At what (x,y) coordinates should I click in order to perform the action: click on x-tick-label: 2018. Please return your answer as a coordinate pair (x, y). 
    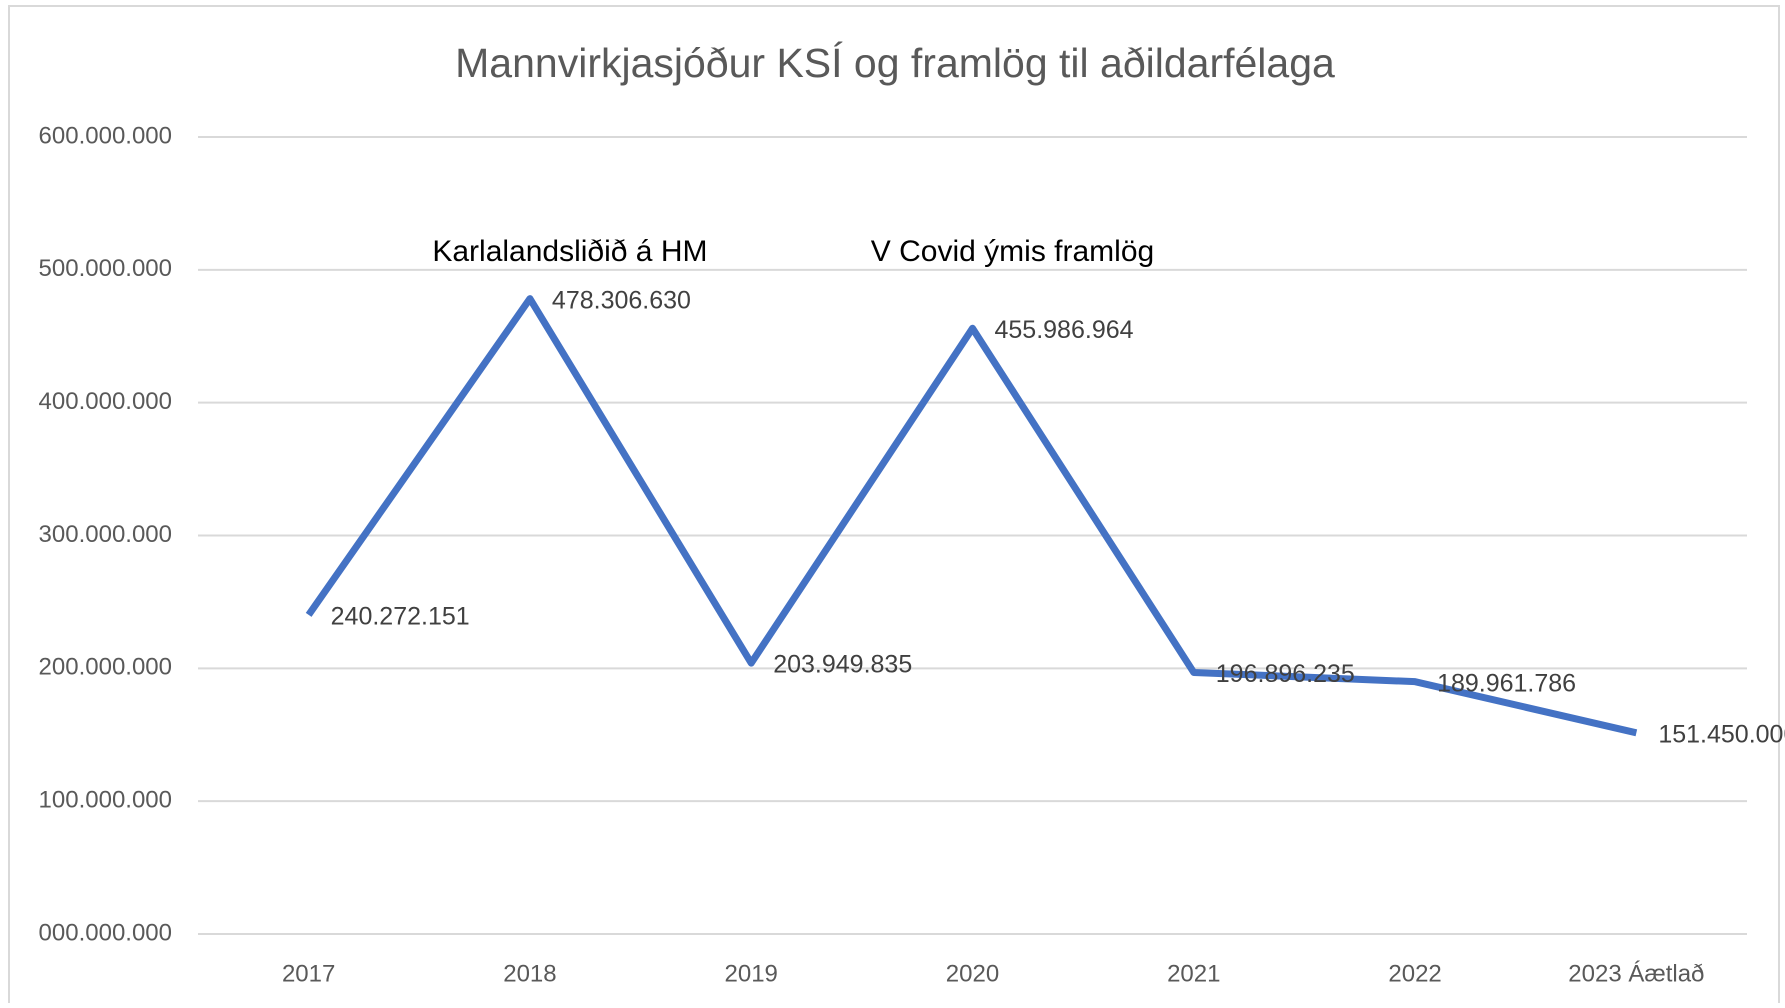
    Looking at the image, I should click on (529, 973).